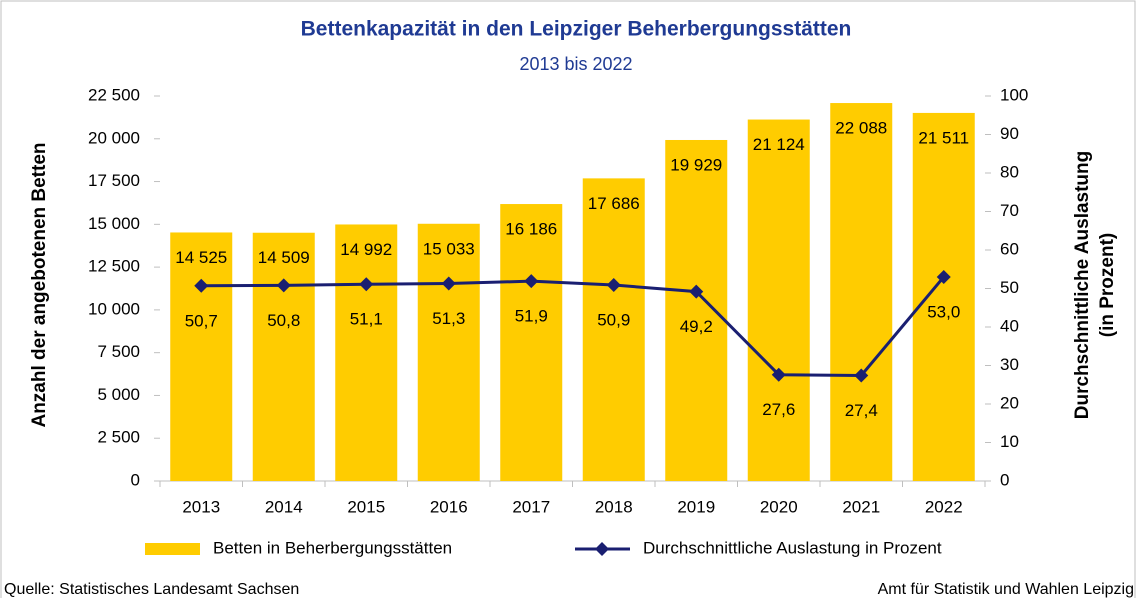 The width and height of the screenshot is (1136, 598). I want to click on x-tick-label: 2016, so click(449, 506).